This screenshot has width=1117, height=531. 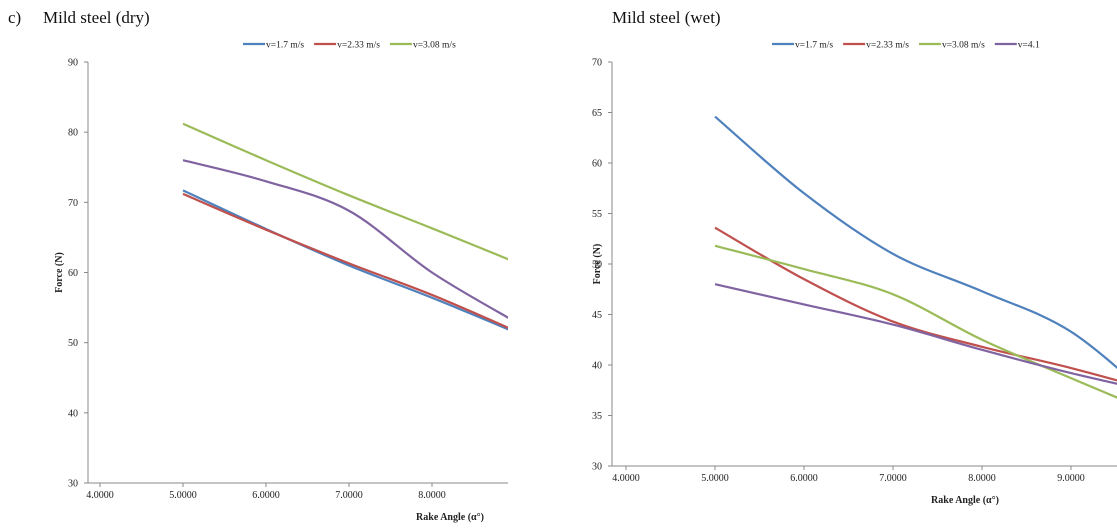 What do you see at coordinates (597, 315) in the screenshot?
I see `y-tick-label: 45` at bounding box center [597, 315].